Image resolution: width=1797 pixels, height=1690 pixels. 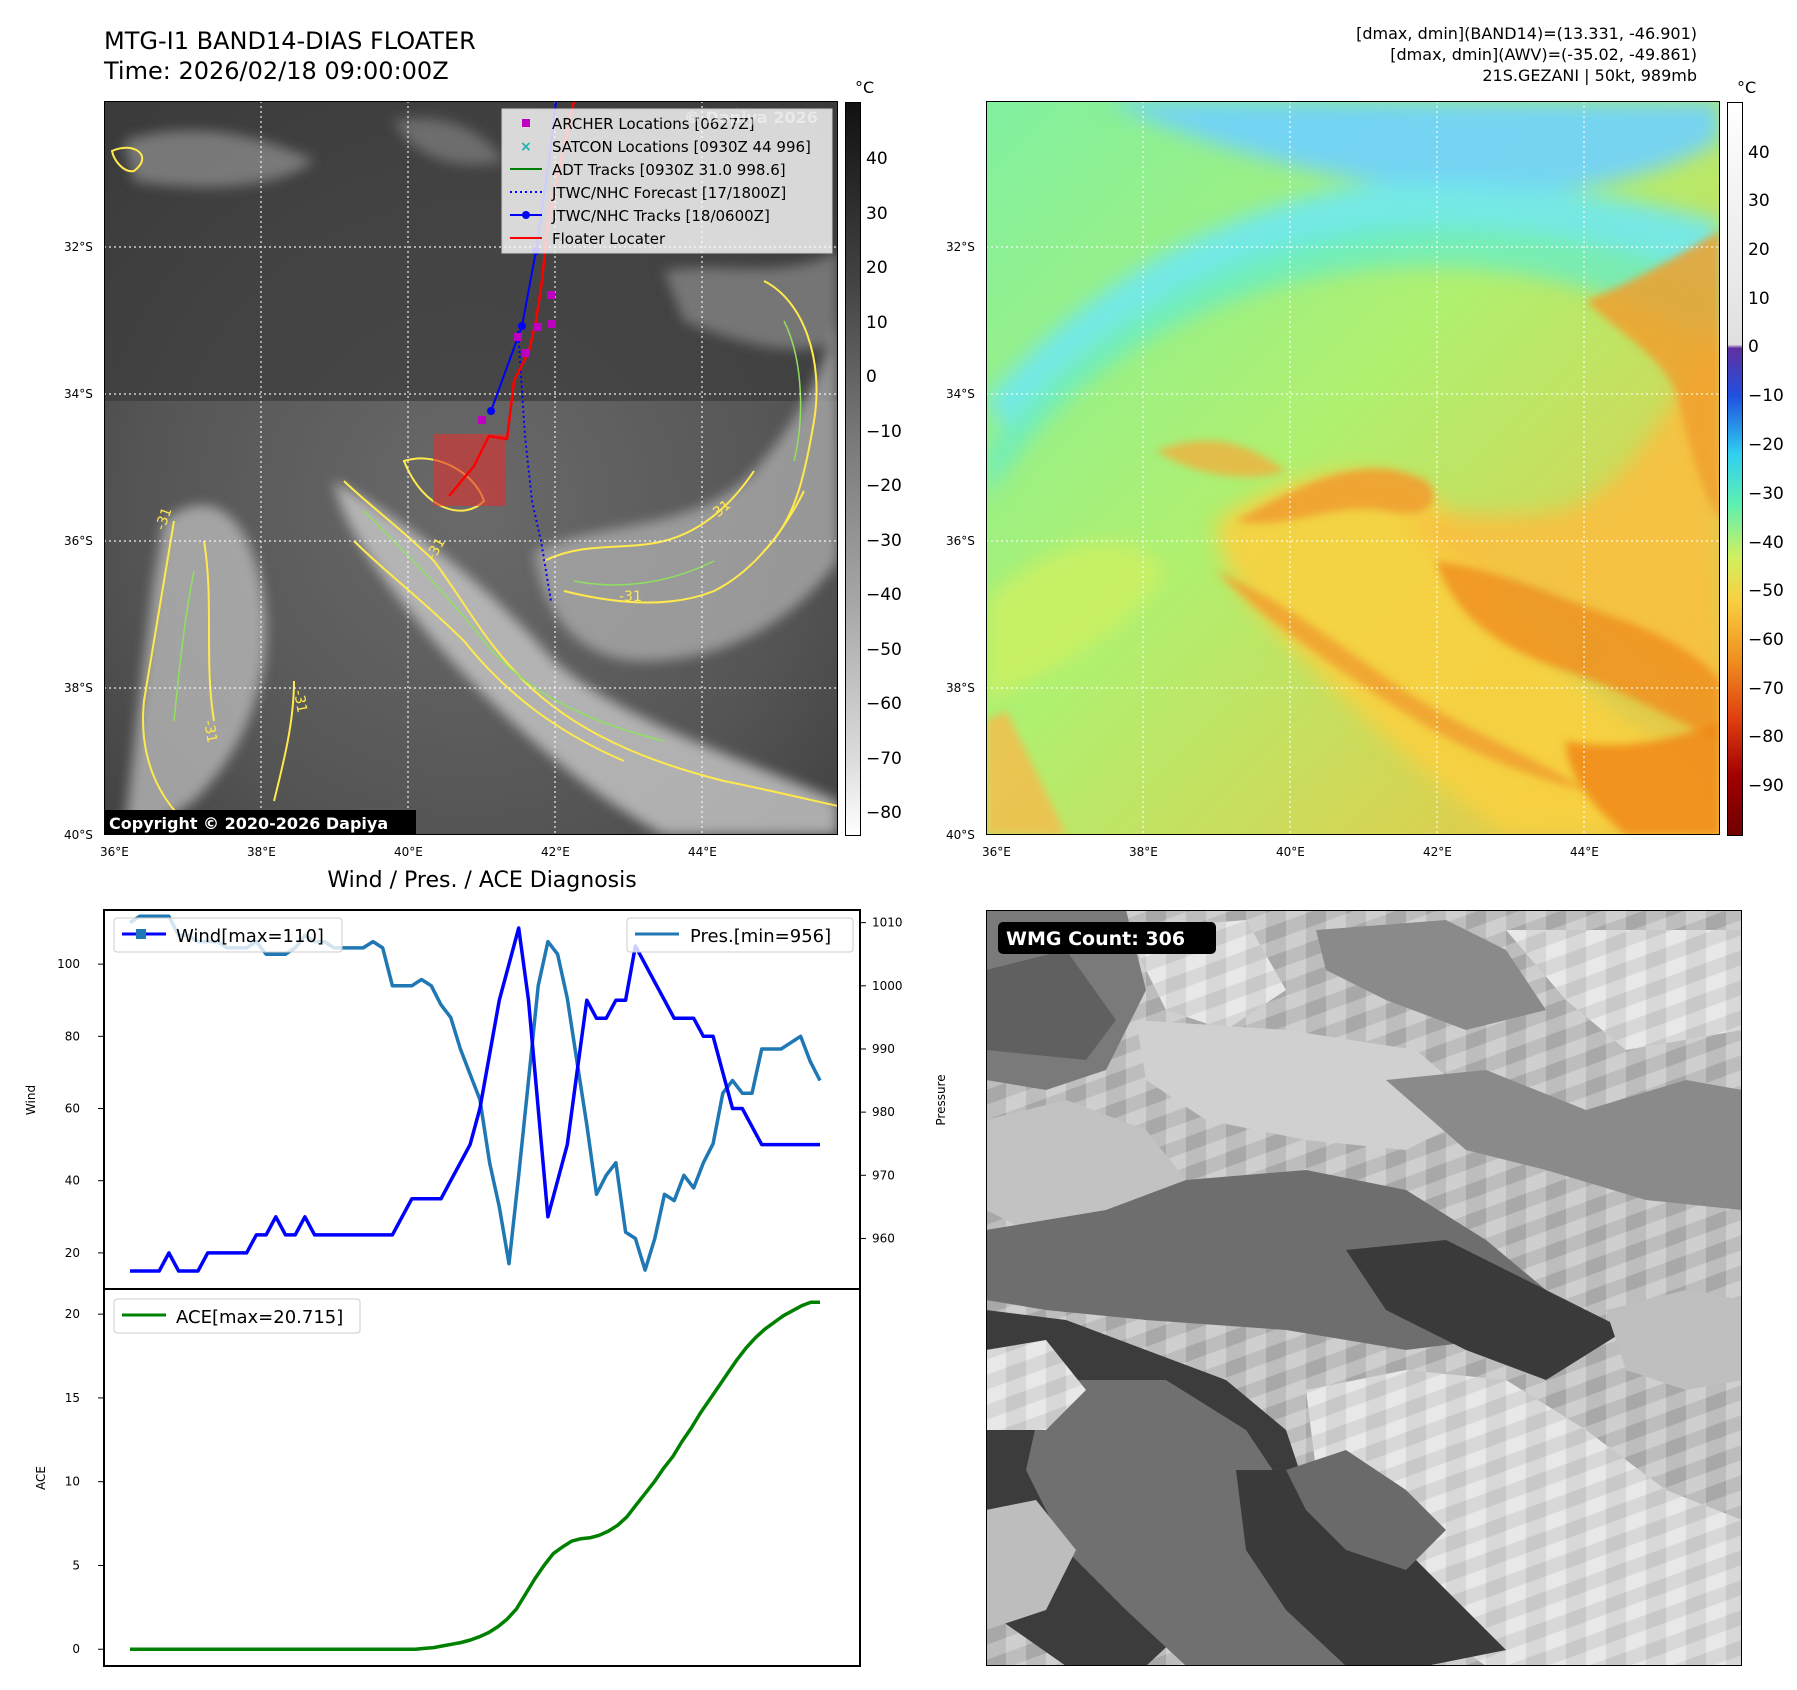 I want to click on awv-cbar-tick: −60, so click(x=1766, y=640).